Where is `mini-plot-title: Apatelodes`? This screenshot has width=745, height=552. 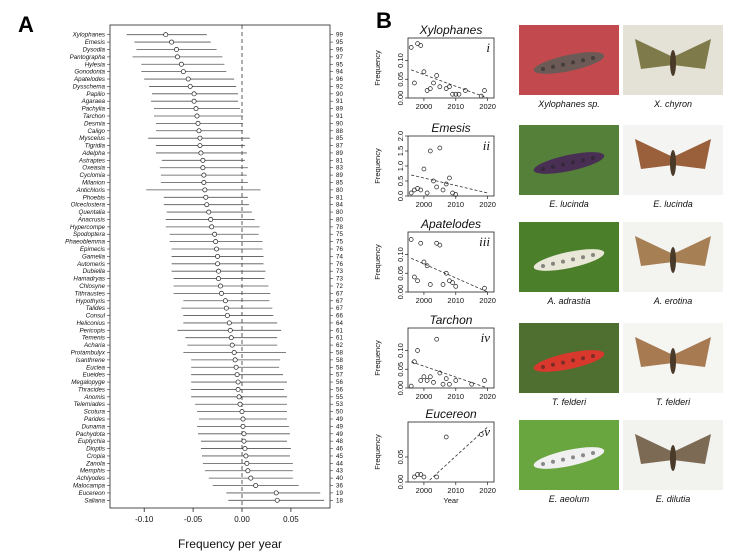 mini-plot-title: Apatelodes is located at coordinates (450, 224).